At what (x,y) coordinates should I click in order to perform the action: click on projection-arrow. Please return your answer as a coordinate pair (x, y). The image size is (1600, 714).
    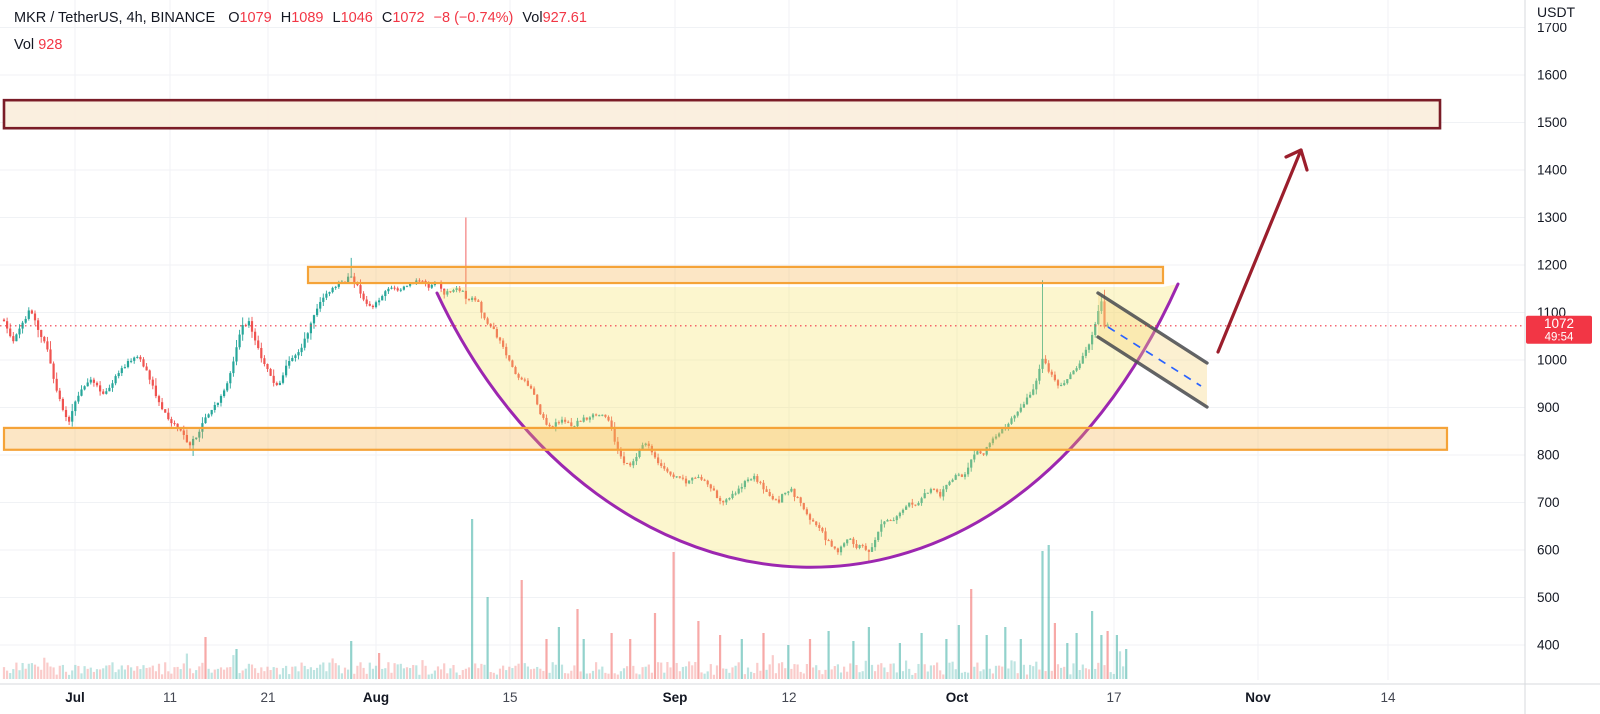
    Looking at the image, I should click on (1259, 251).